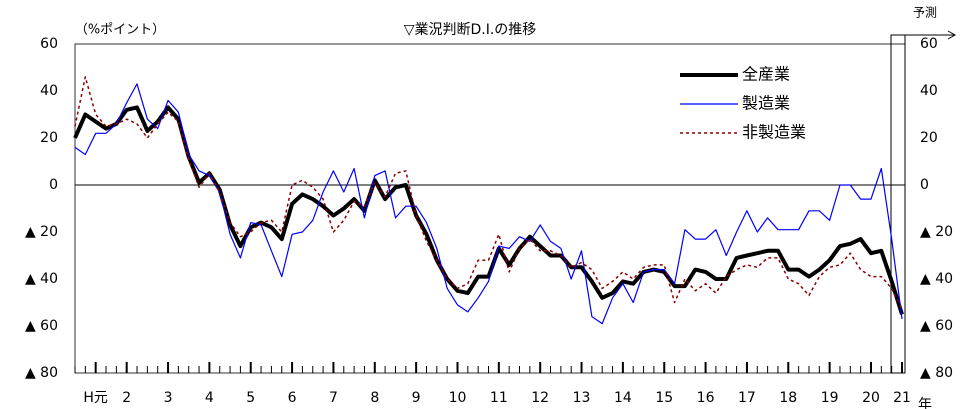 The height and width of the screenshot is (409, 965). Describe the element at coordinates (929, 138) in the screenshot. I see `y2-tick-label: 20` at that location.